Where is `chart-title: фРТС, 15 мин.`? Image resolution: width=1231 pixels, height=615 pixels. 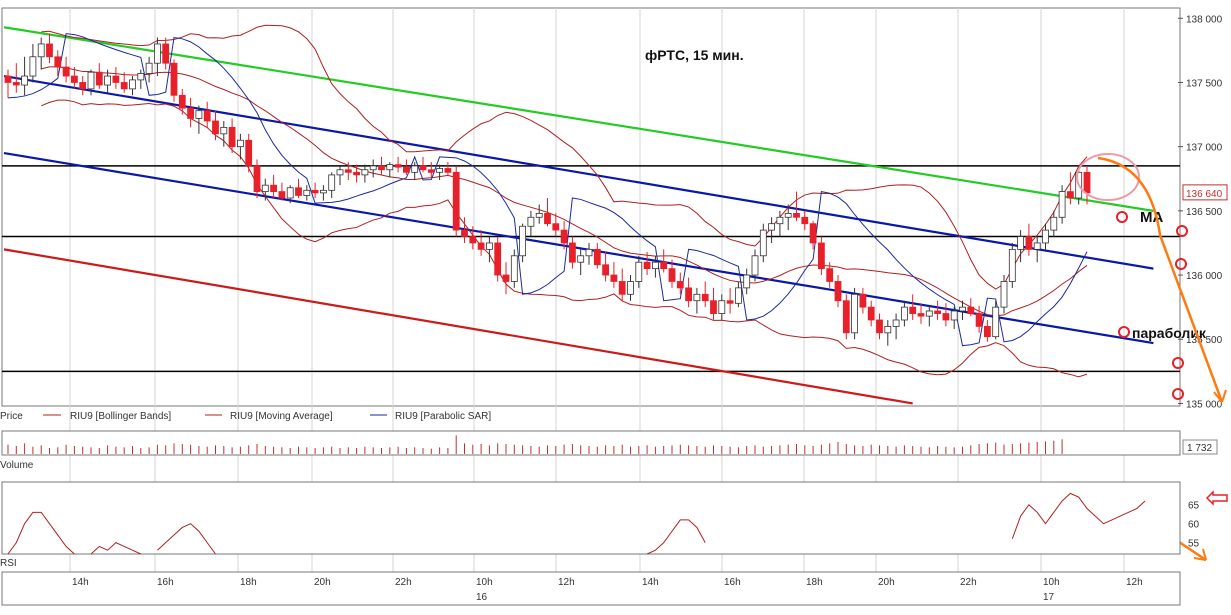
chart-title: фРТС, 15 мин. is located at coordinates (694, 55).